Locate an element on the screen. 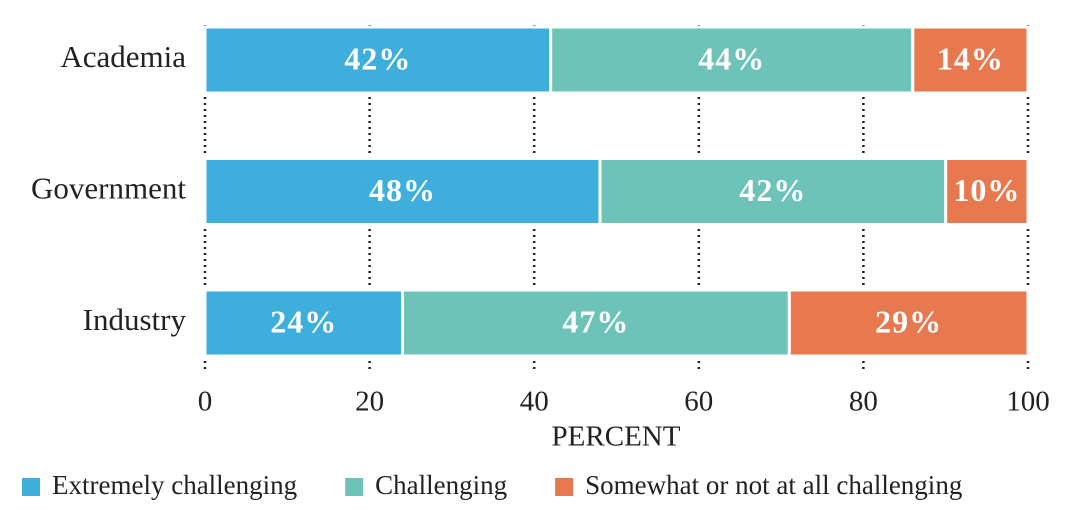 The width and height of the screenshot is (1079, 511). x-tick-label: 0 is located at coordinates (205, 402).